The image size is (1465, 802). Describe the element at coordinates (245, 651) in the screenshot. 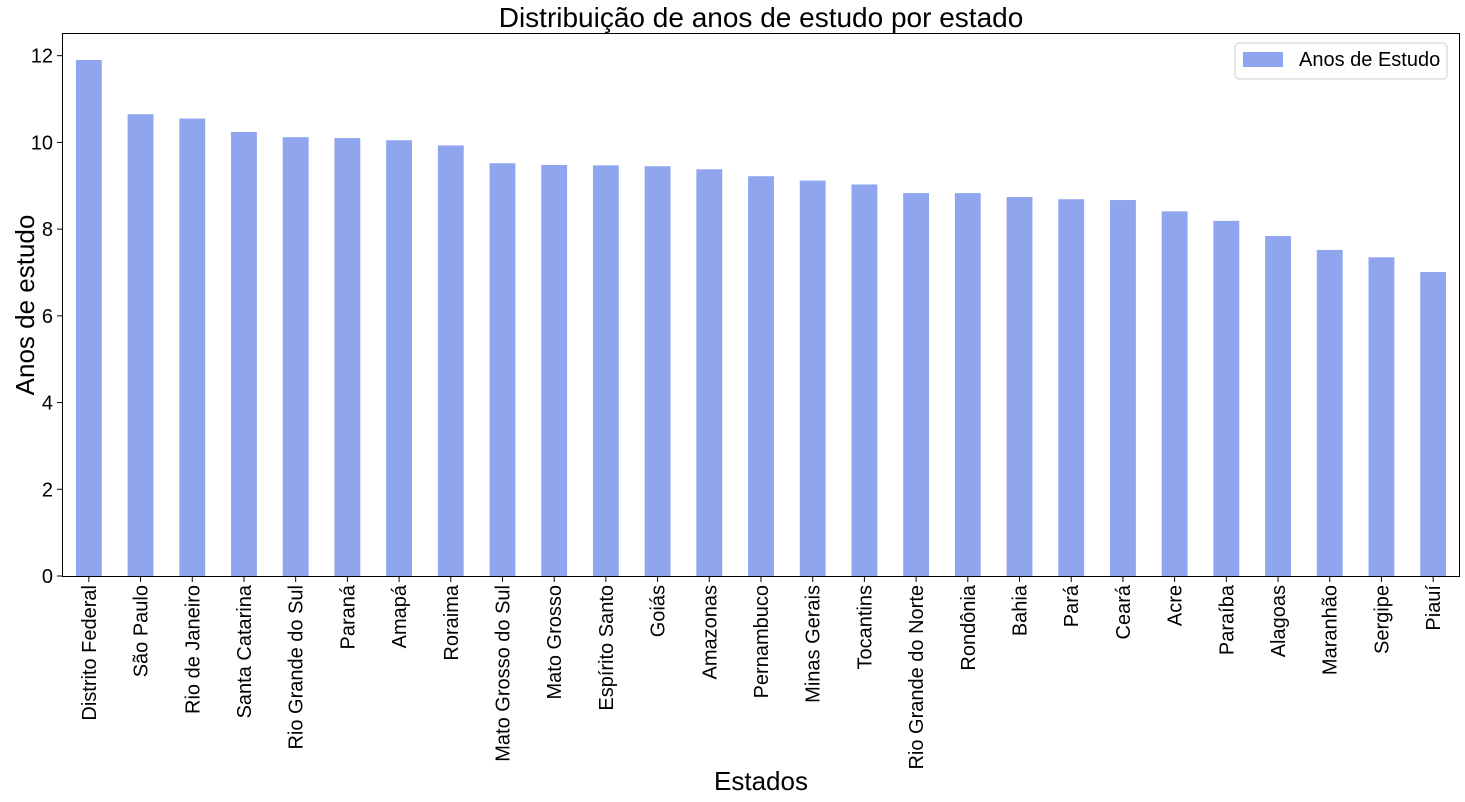

I see `x-tick-label: Santa Catarina` at that location.